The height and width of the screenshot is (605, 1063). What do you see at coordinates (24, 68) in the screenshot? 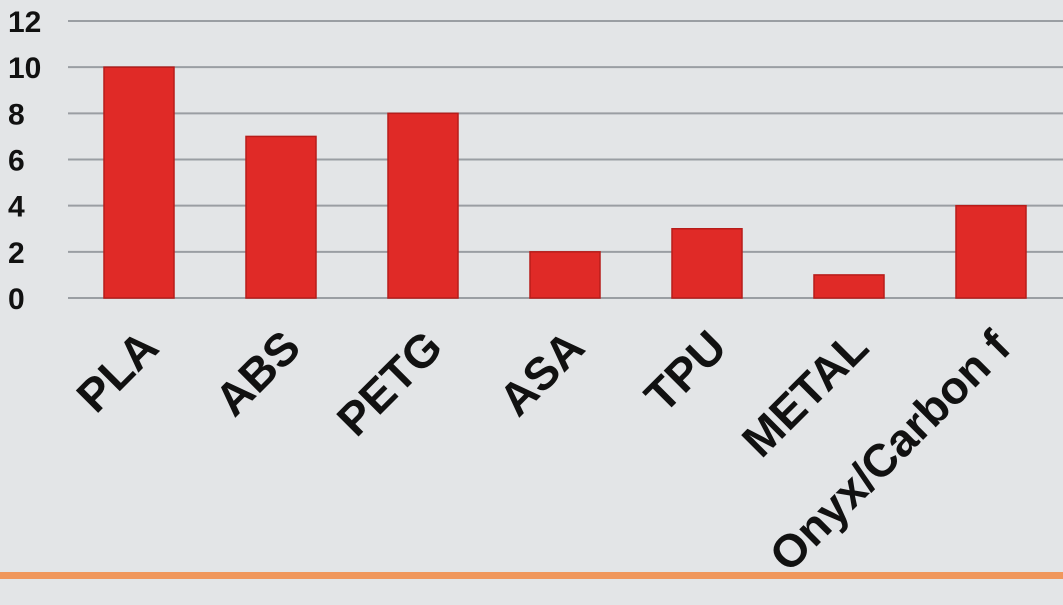
I see `y-tick-label: 10` at bounding box center [24, 68].